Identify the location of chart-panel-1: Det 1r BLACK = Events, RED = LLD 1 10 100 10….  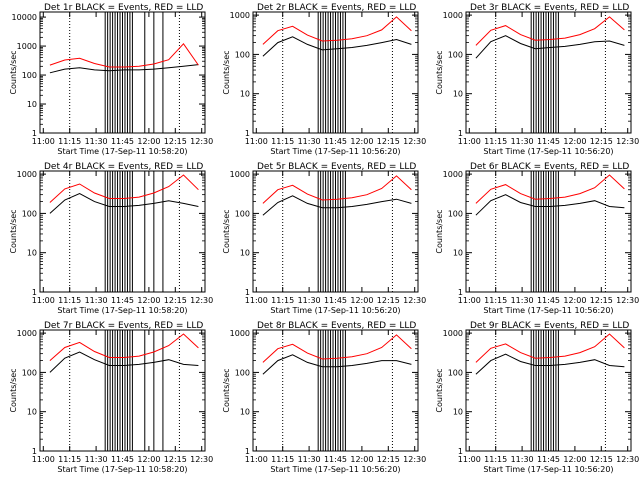
(111, 79).